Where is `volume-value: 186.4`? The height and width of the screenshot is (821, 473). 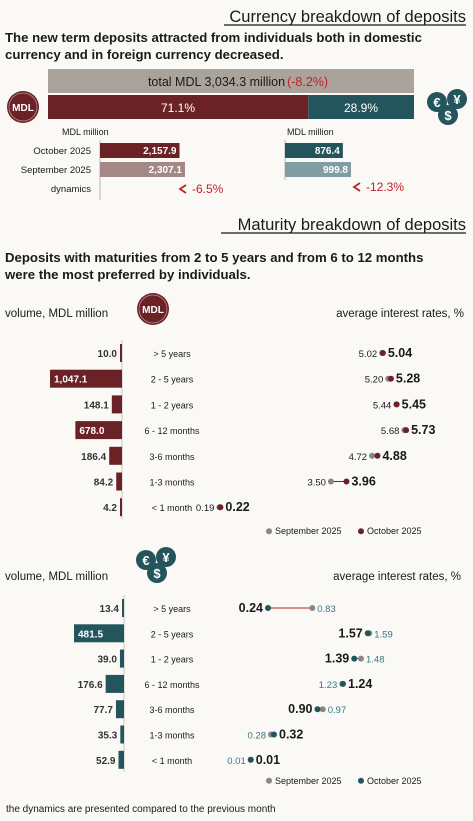 volume-value: 186.4 is located at coordinates (93, 457).